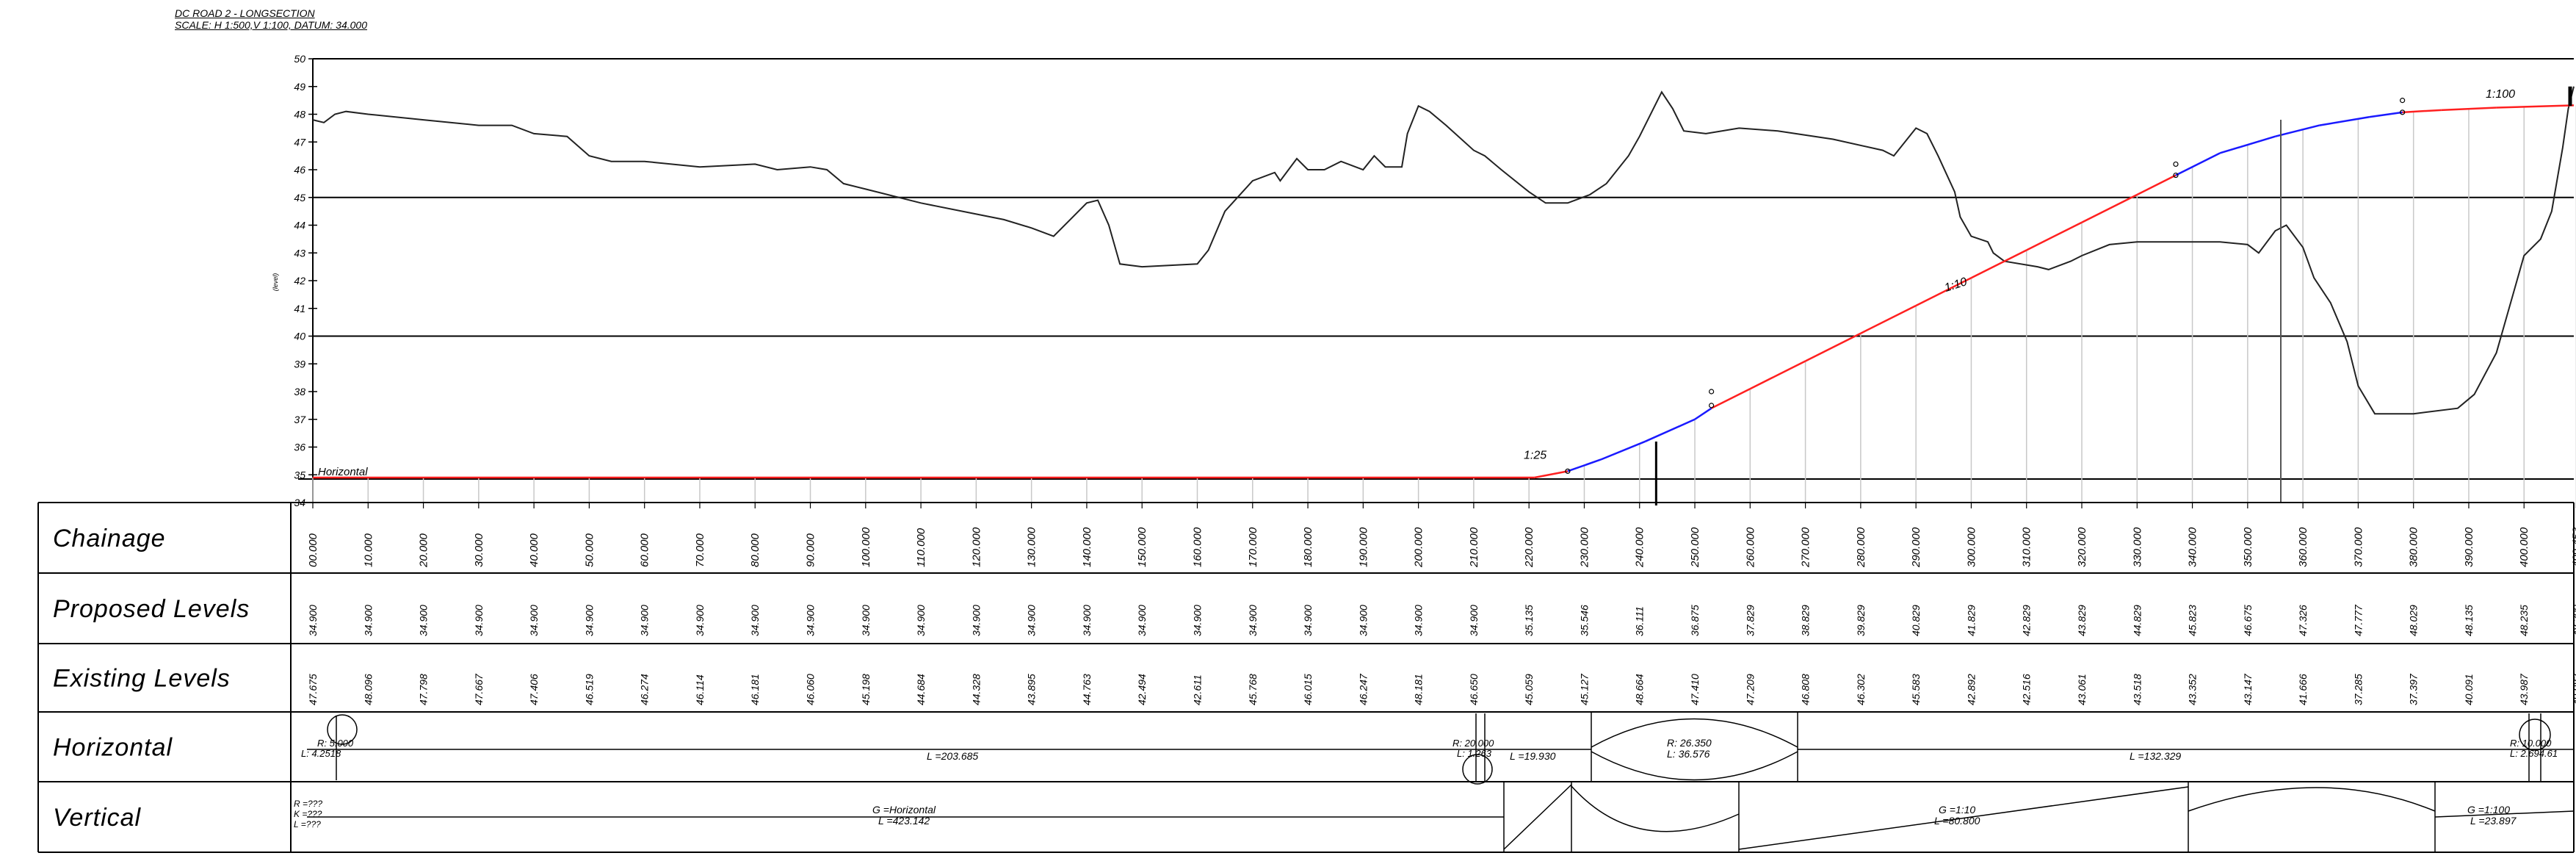 The image size is (2576, 864). Describe the element at coordinates (343, 472) in the screenshot. I see `grade-label-horizontal: Horizontal` at that location.